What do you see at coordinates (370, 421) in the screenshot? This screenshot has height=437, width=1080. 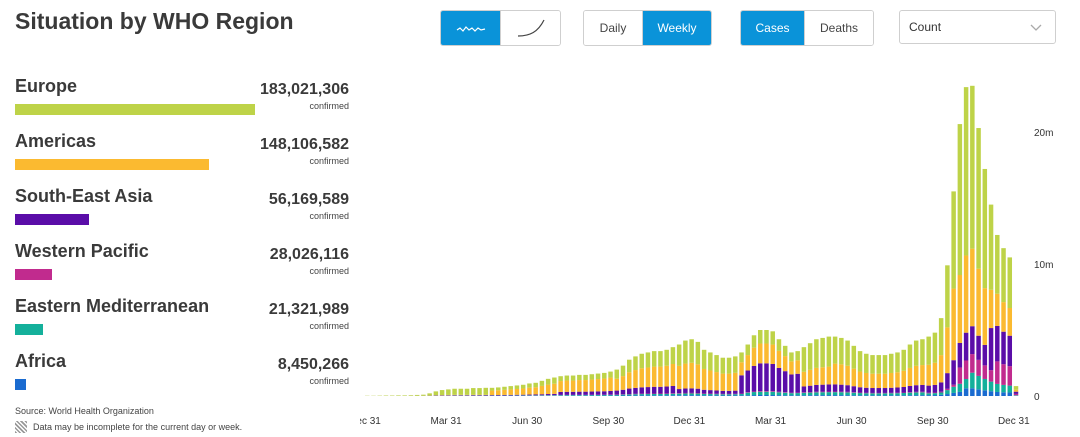 I see `x-tick-label: Dec 31` at bounding box center [370, 421].